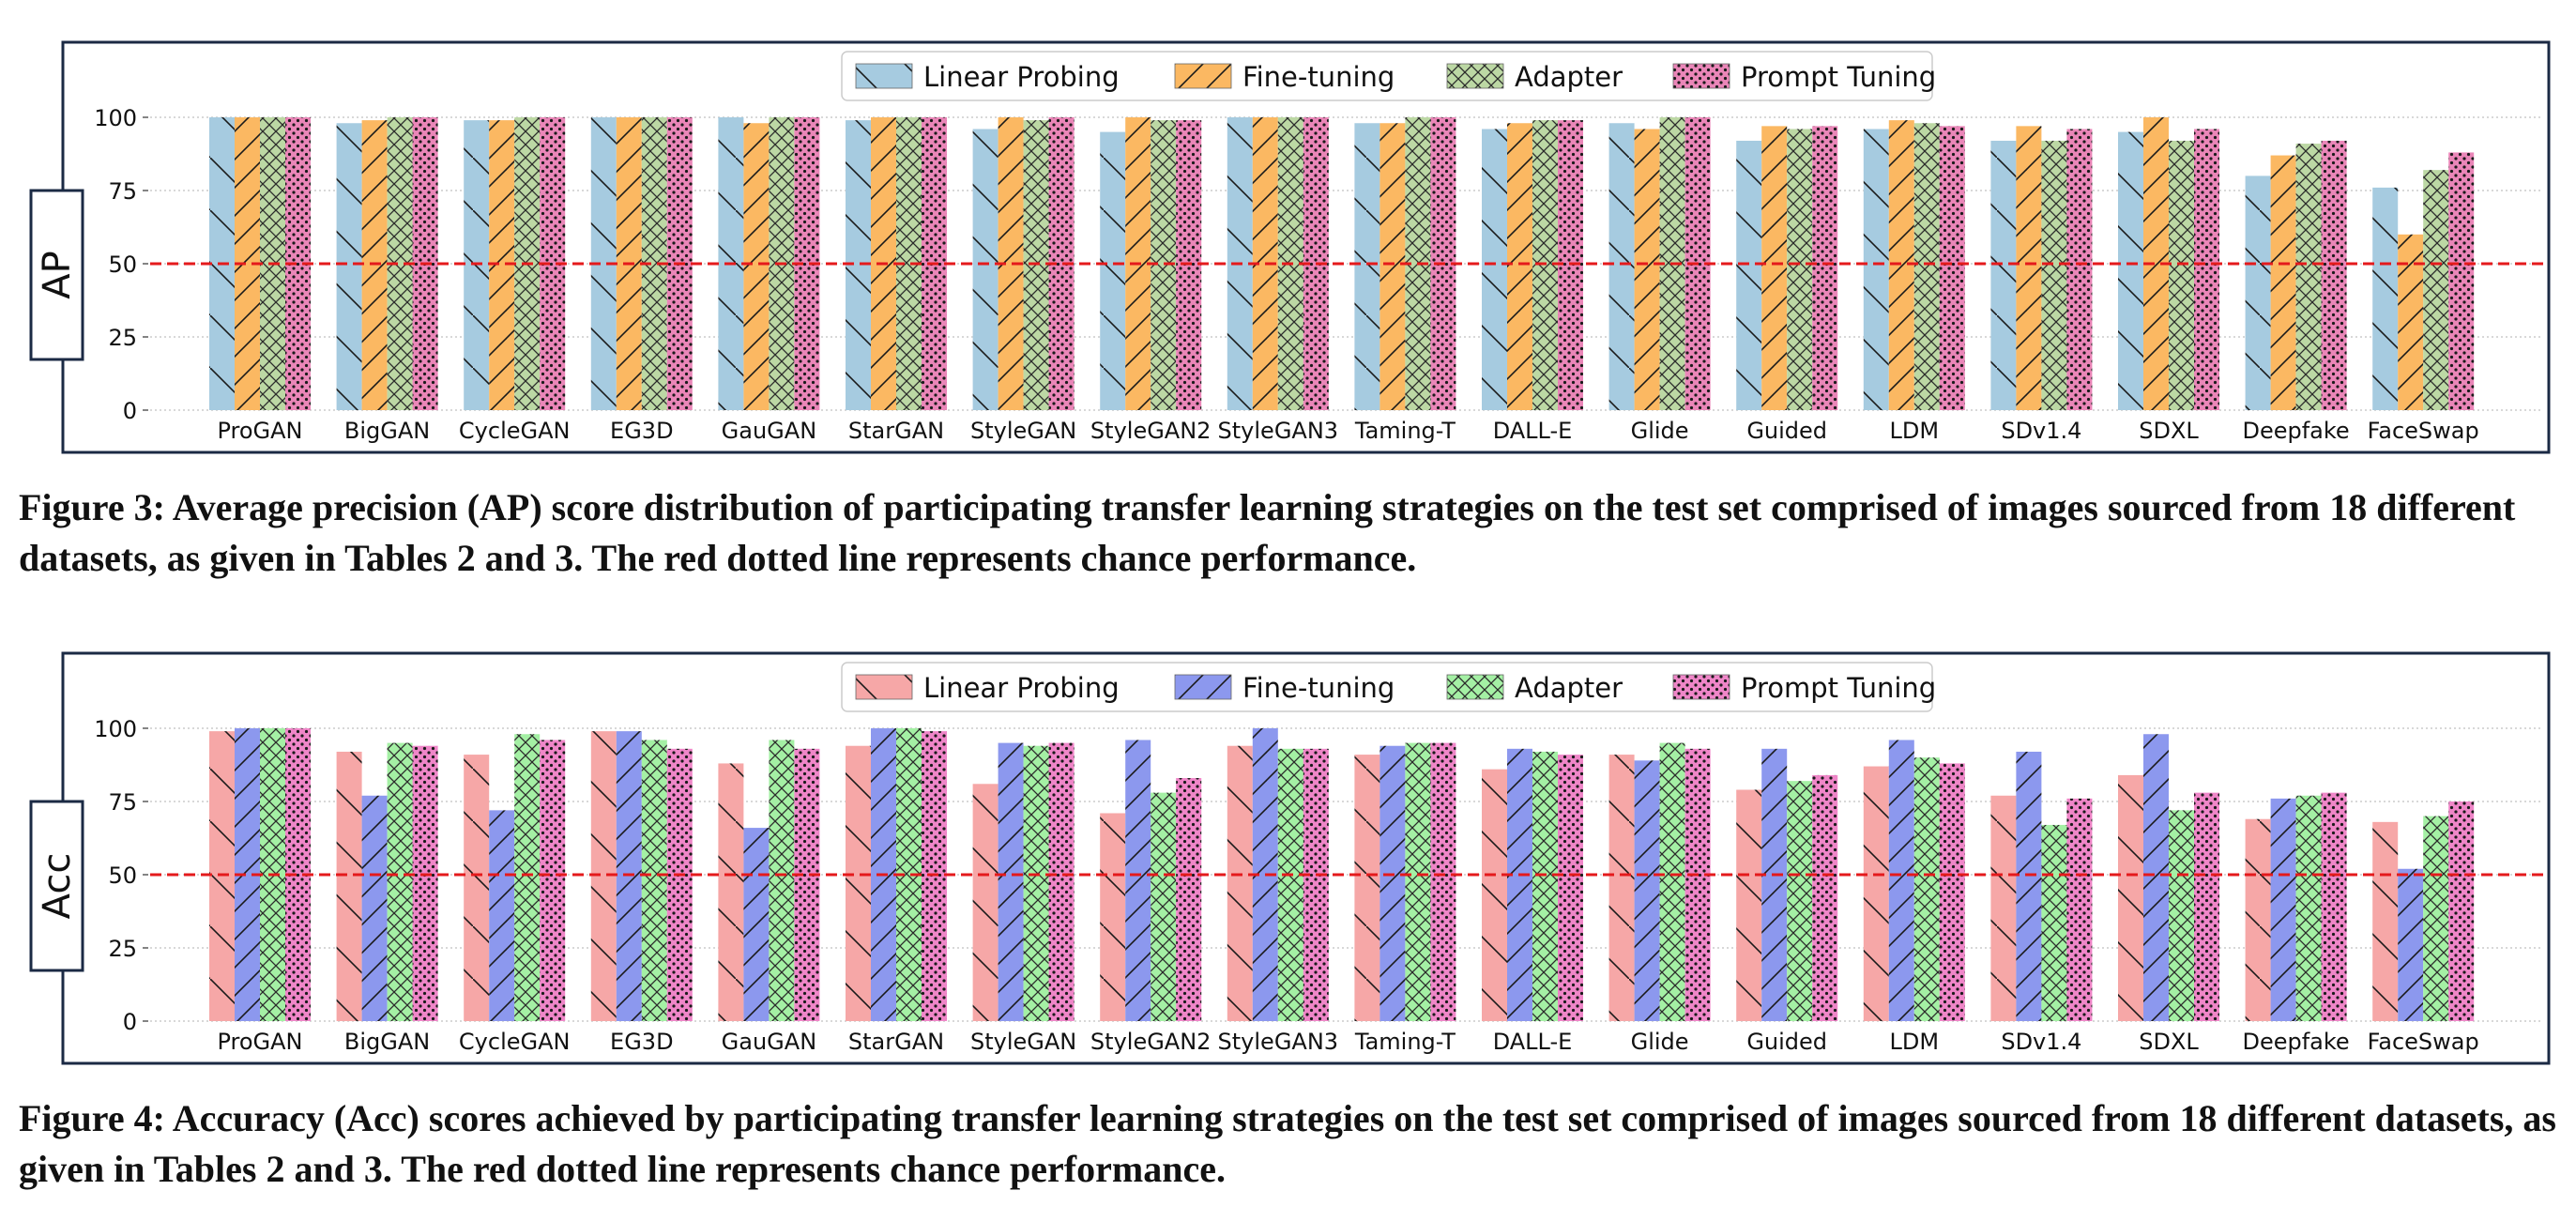 The height and width of the screenshot is (1221, 2576). What do you see at coordinates (400, 881) in the screenshot?
I see `bar-adapter-biggan` at bounding box center [400, 881].